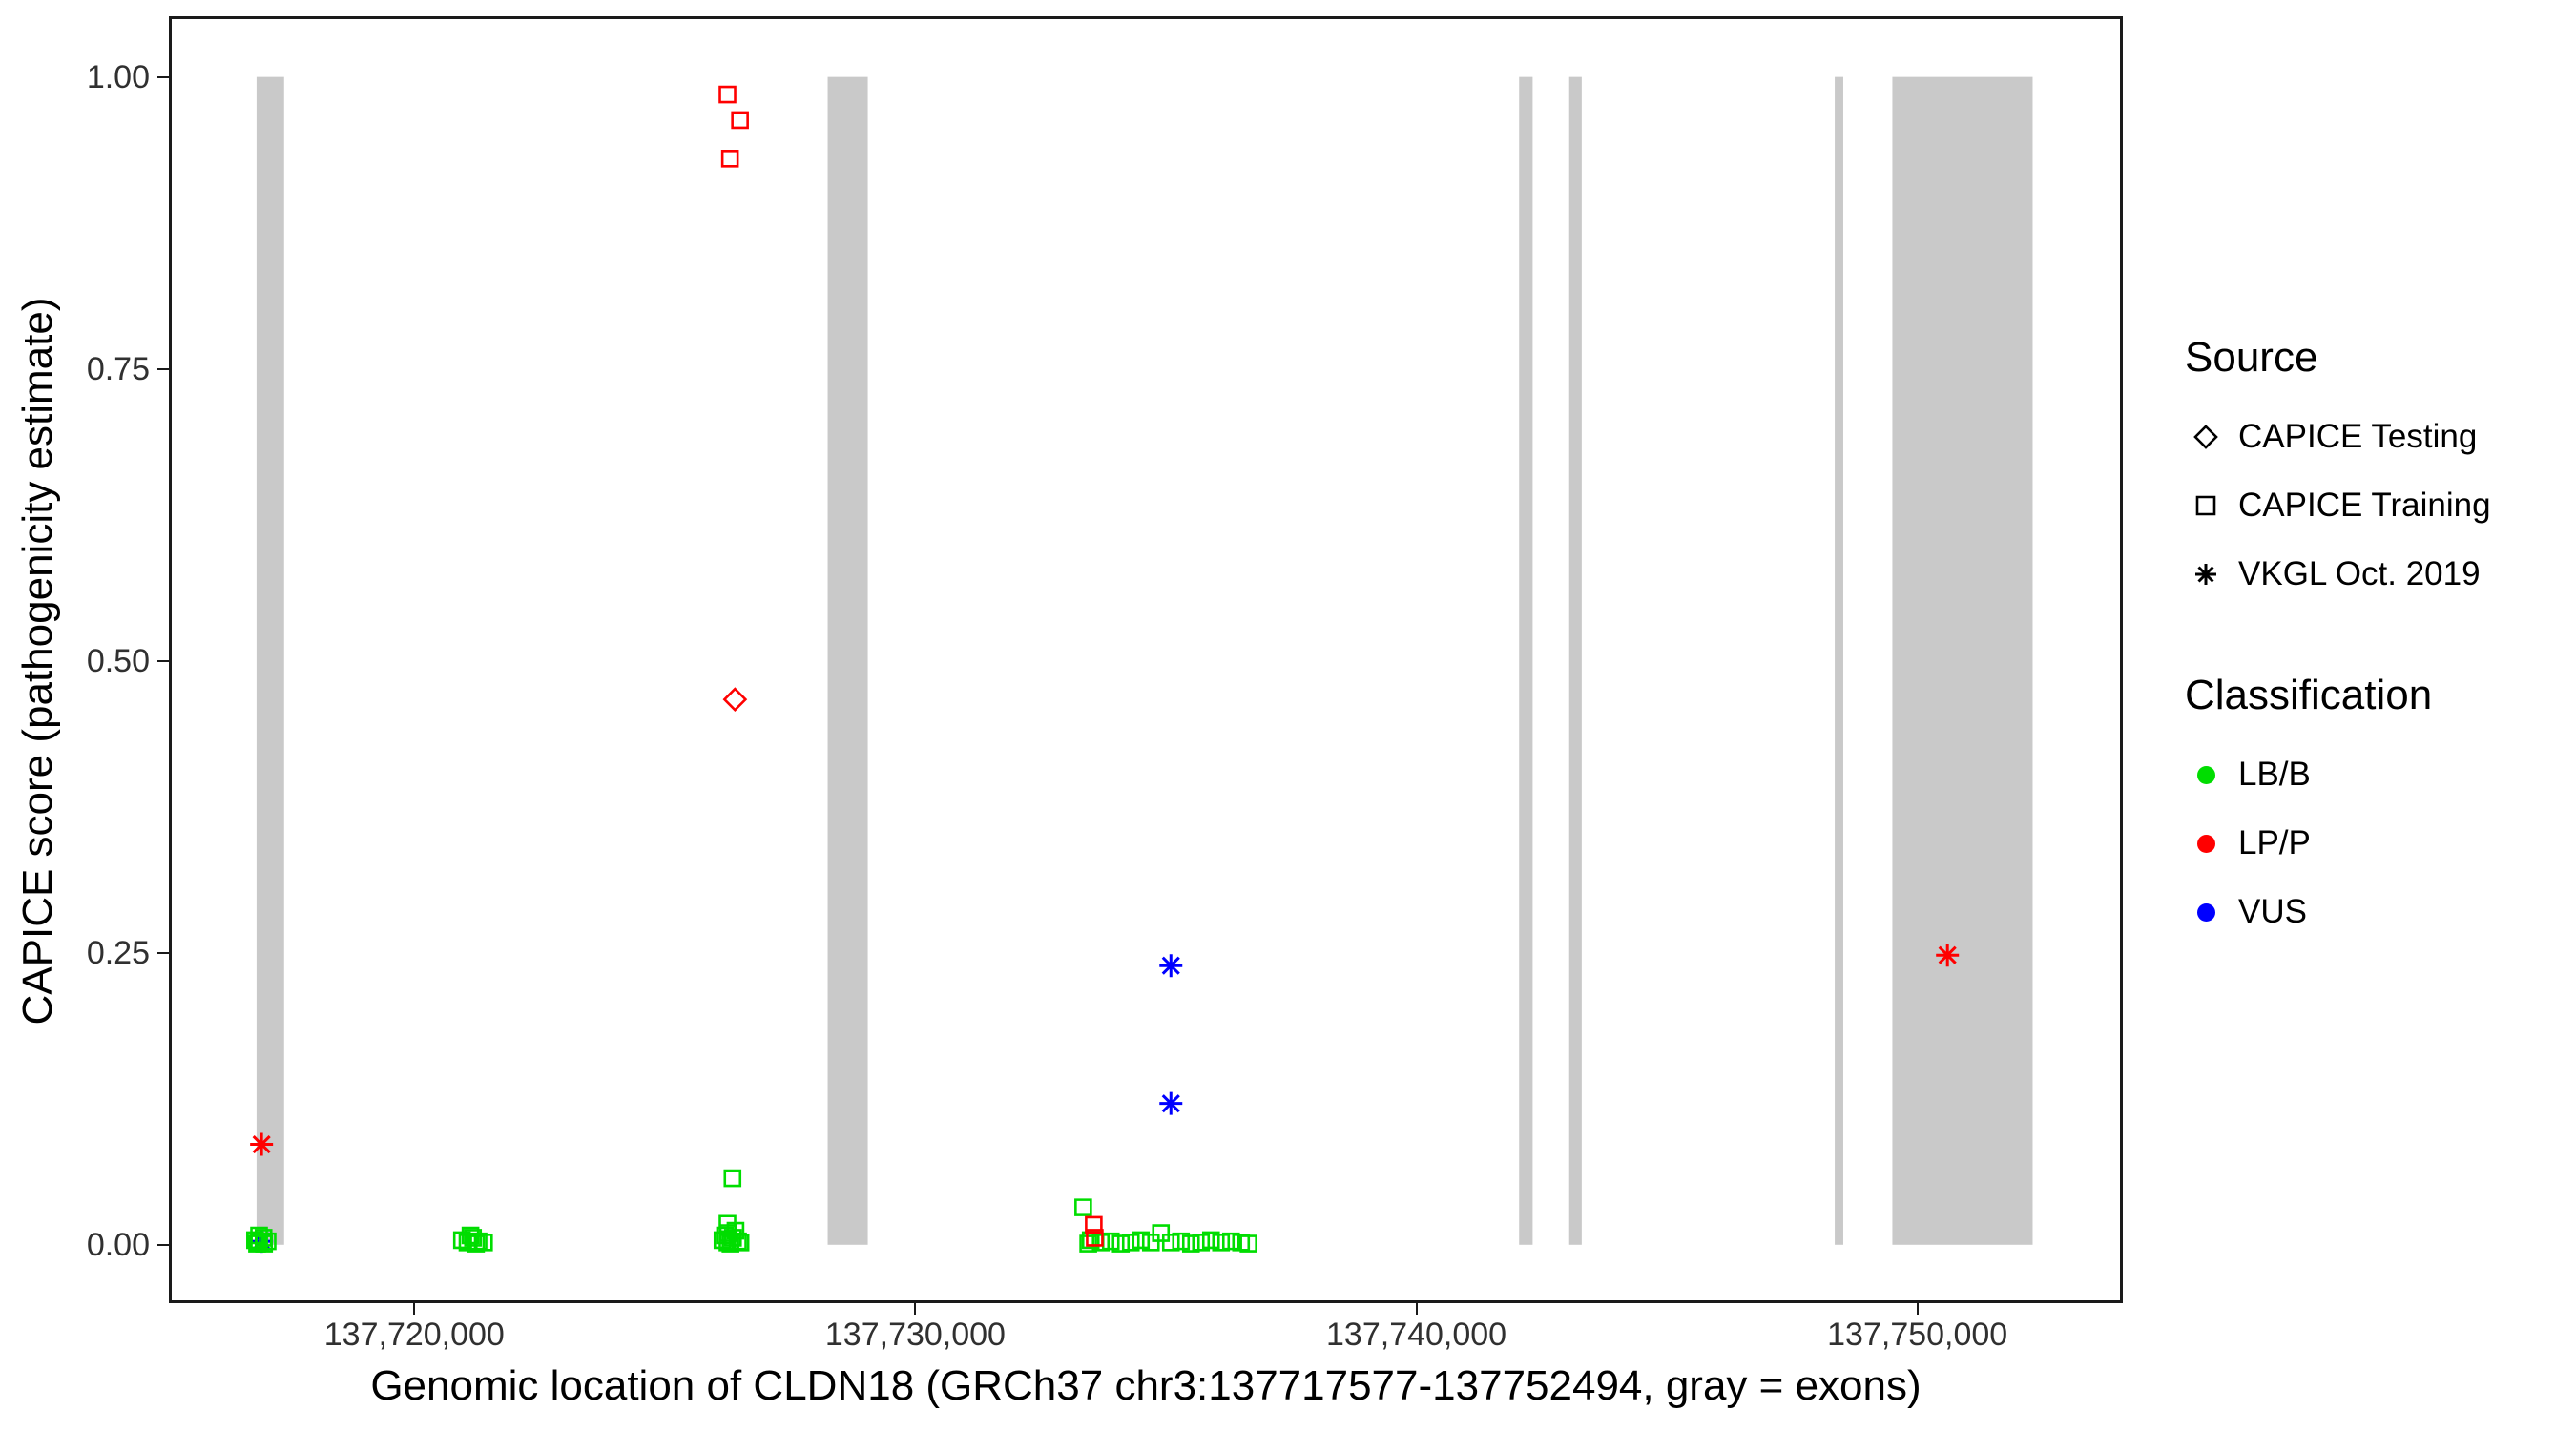 The width and height of the screenshot is (2576, 1431). What do you see at coordinates (2359, 573) in the screenshot?
I see `legend-label: VKGL Oct. 2019` at bounding box center [2359, 573].